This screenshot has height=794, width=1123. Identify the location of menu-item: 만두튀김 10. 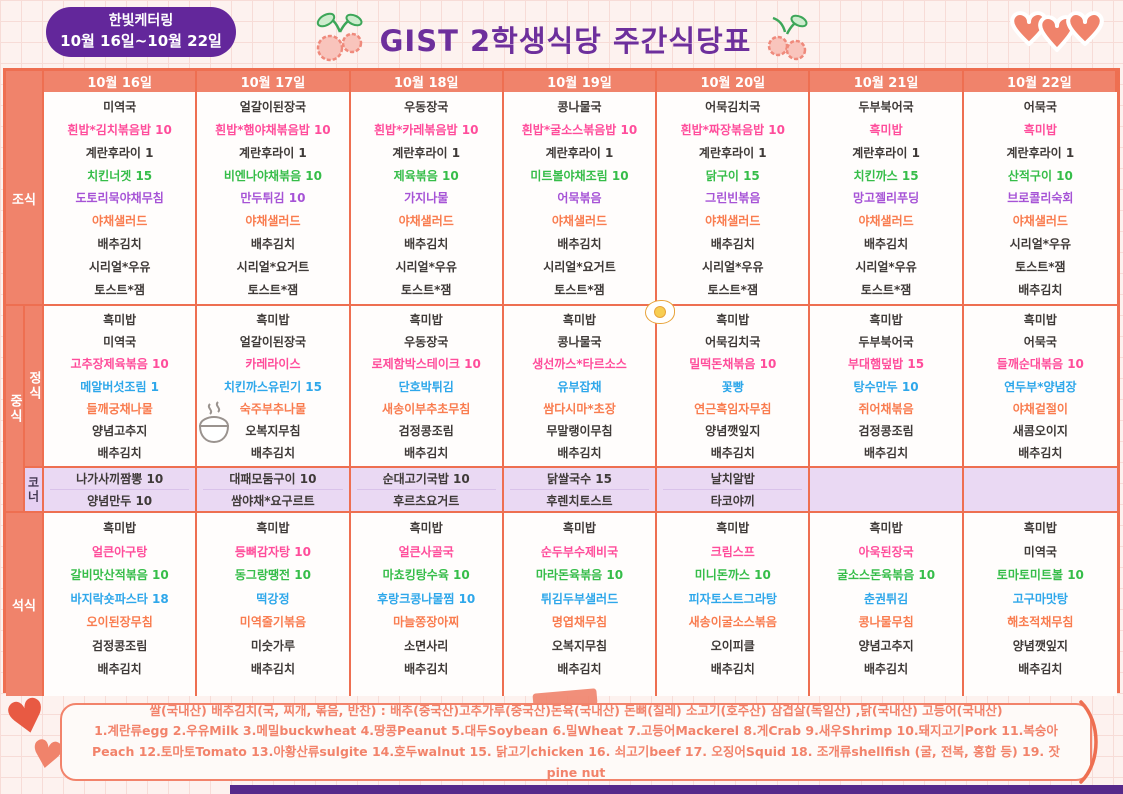
(273, 198).